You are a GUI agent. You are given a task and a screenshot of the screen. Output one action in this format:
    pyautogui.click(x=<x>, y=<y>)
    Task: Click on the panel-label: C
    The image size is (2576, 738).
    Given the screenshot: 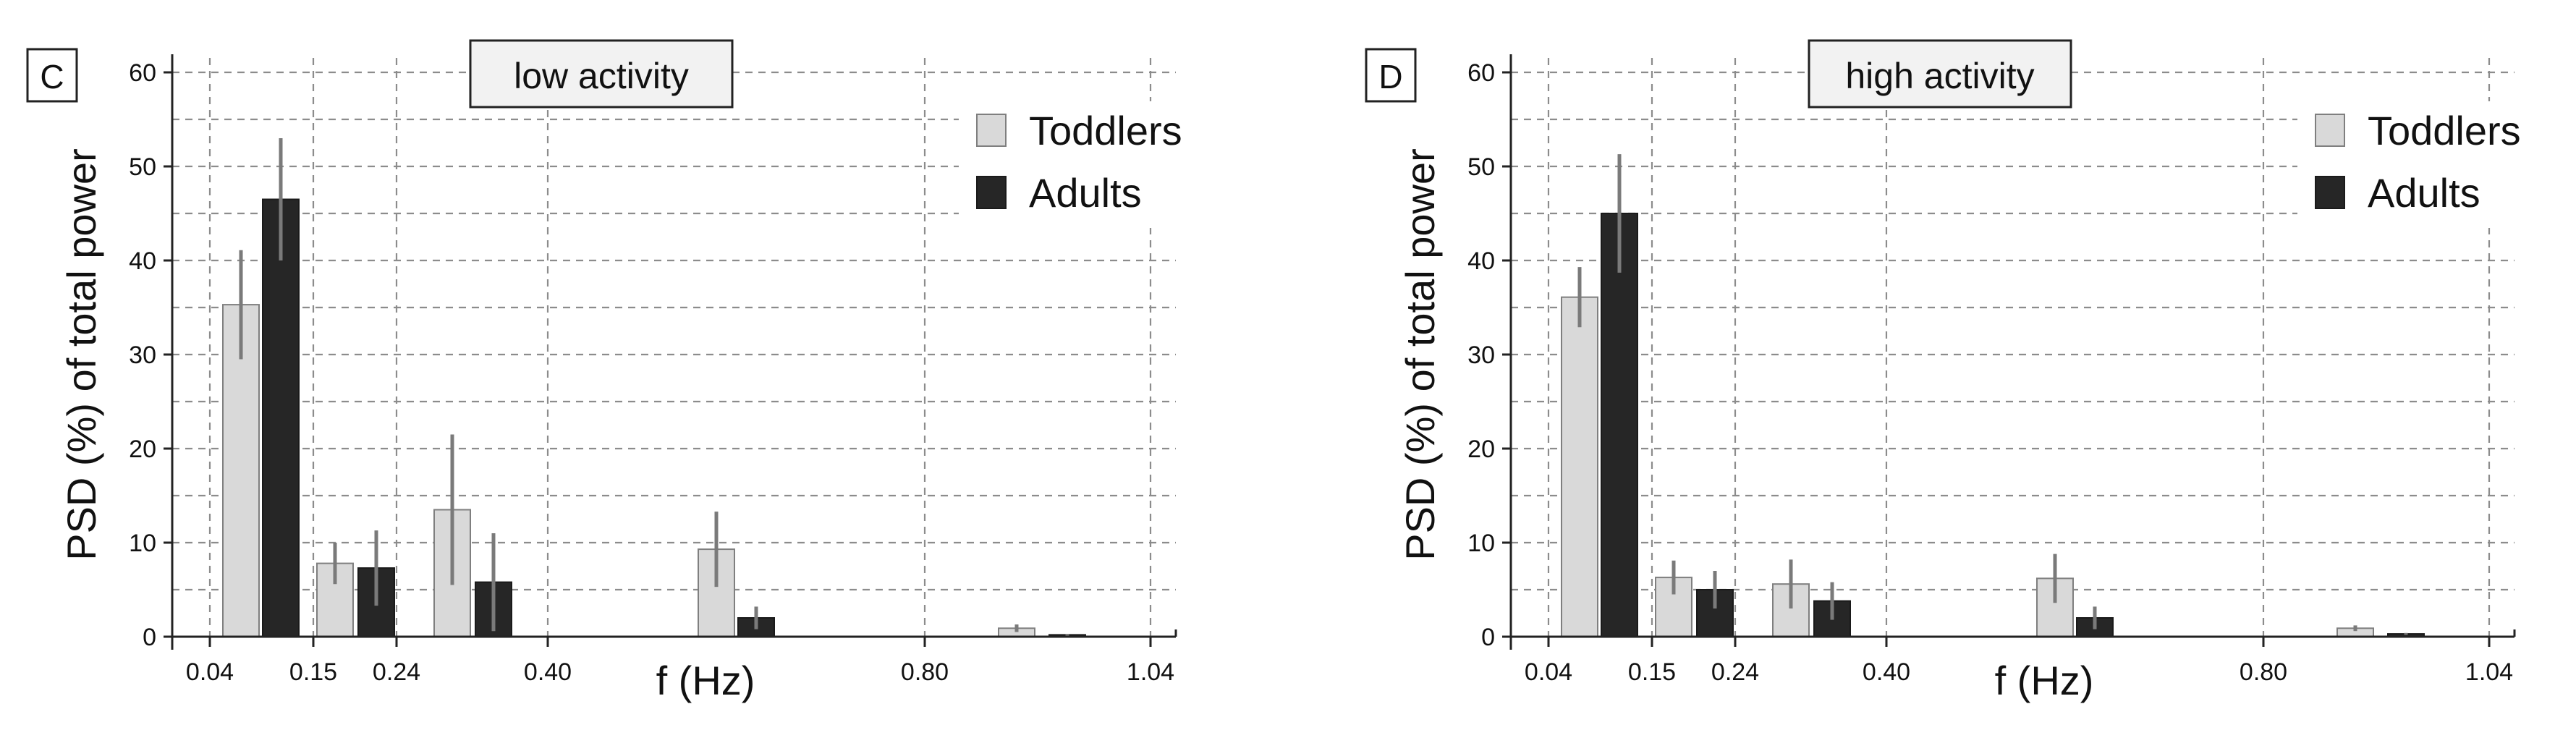 What is the action you would take?
    pyautogui.click(x=52, y=77)
    